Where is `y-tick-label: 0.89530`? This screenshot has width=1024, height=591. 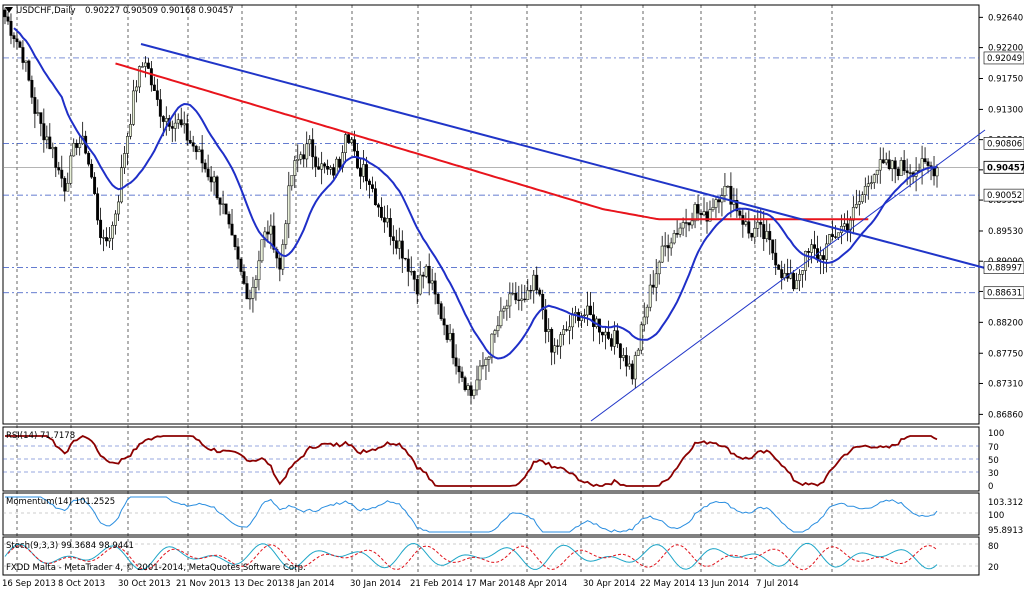 y-tick-label: 0.89530 is located at coordinates (1005, 232).